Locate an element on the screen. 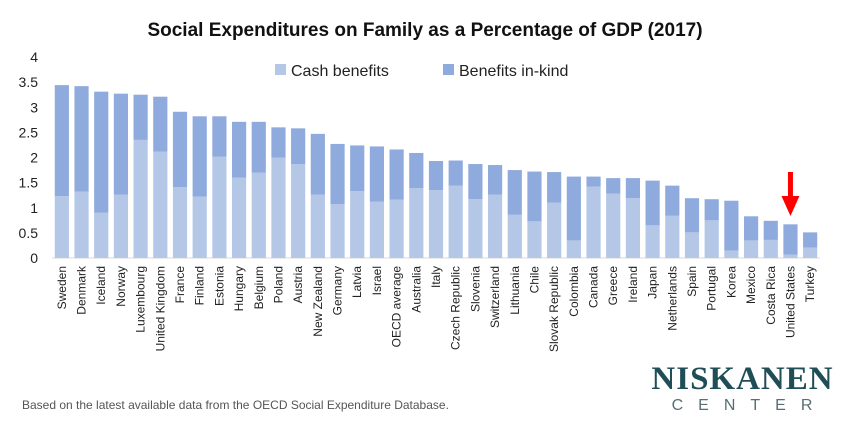 Image resolution: width=850 pixels, height=426 pixels. x-tick-label: Lithuania is located at coordinates (515, 290).